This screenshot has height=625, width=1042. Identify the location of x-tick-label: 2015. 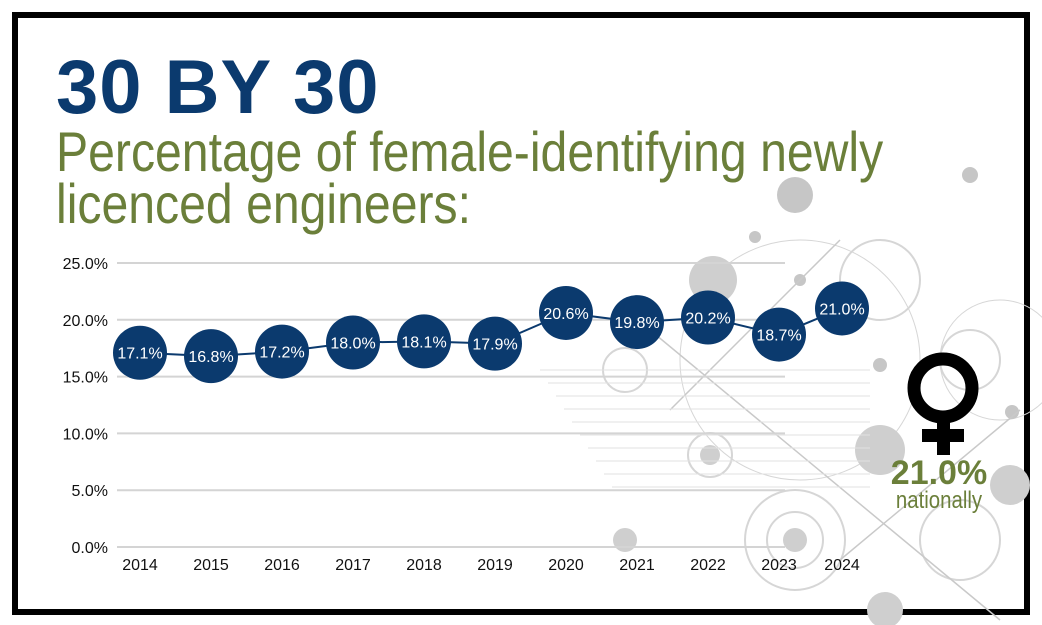
(211, 565).